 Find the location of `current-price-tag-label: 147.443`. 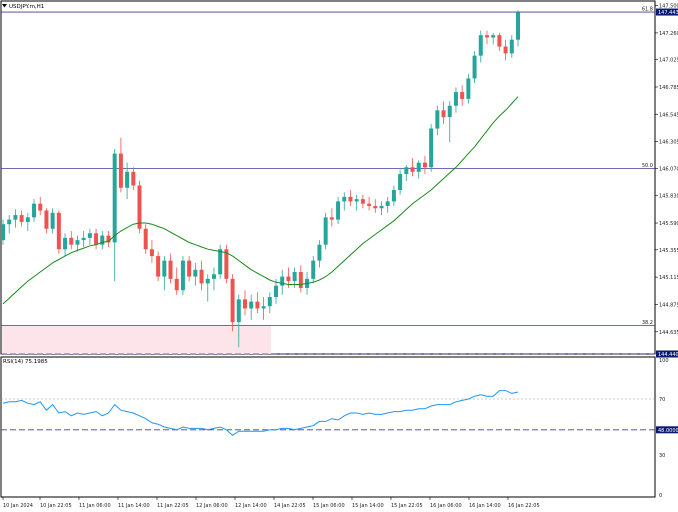

current-price-tag-label: 147.443 is located at coordinates (668, 13).